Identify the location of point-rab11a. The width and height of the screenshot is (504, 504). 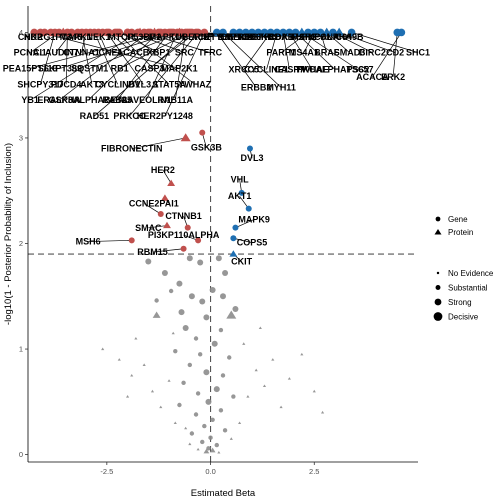
(185, 32).